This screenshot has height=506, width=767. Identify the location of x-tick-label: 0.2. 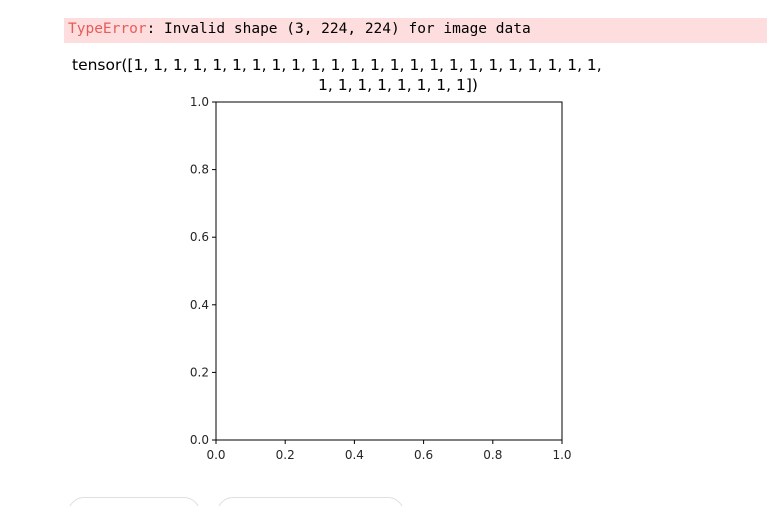
(285, 455).